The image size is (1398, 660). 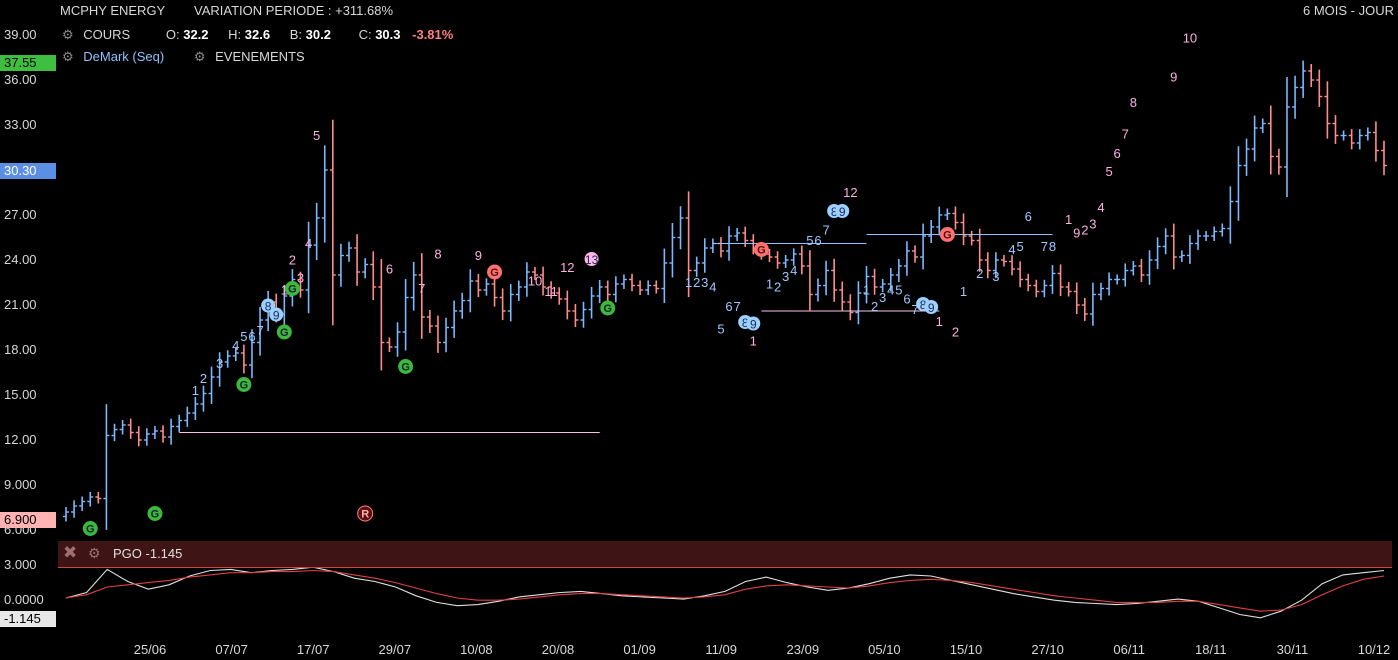 What do you see at coordinates (199, 56) in the screenshot?
I see `events-settings-icon: ⚙` at bounding box center [199, 56].